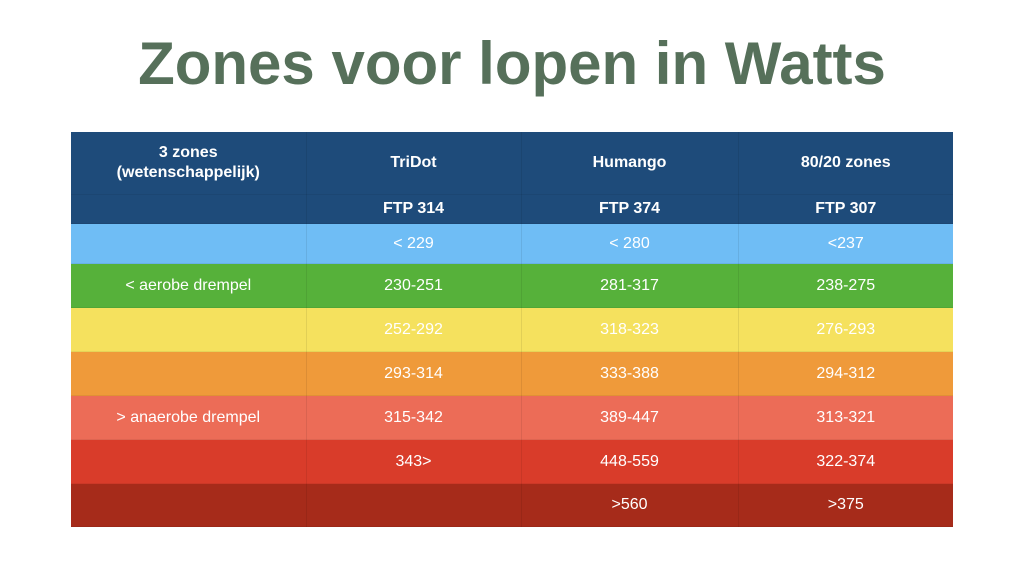 This screenshot has width=1024, height=576. I want to click on header-cell-humango: Humango, so click(630, 163).